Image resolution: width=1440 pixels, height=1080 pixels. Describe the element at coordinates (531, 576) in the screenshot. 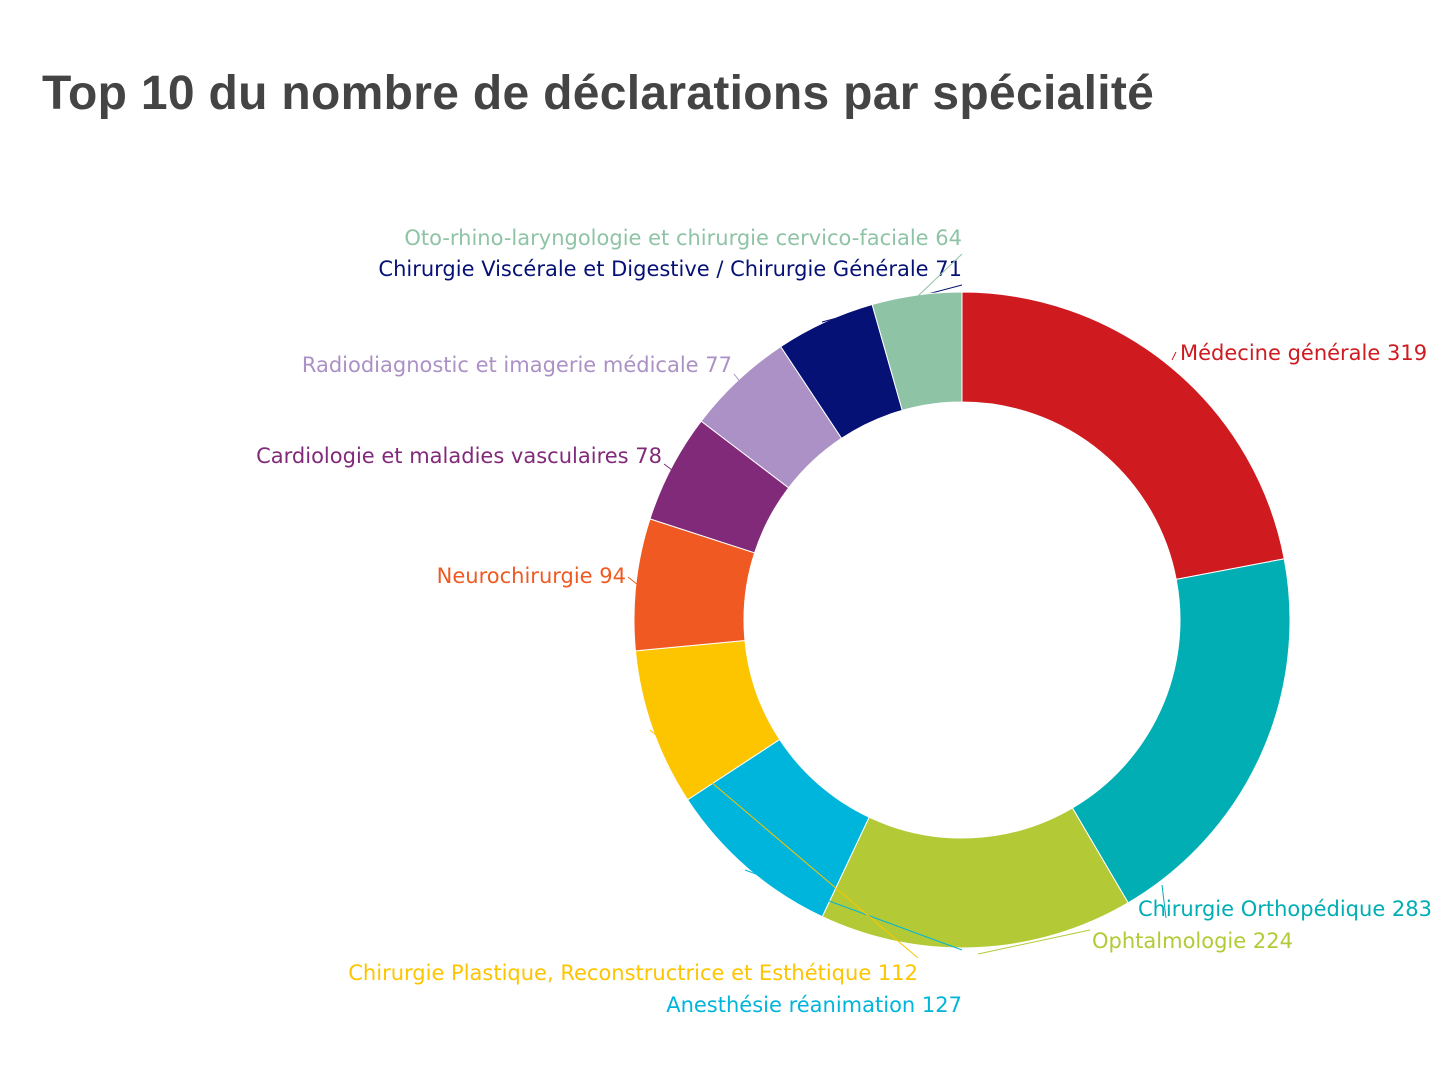

I see `data-label: Neurochirurgie 94` at that location.